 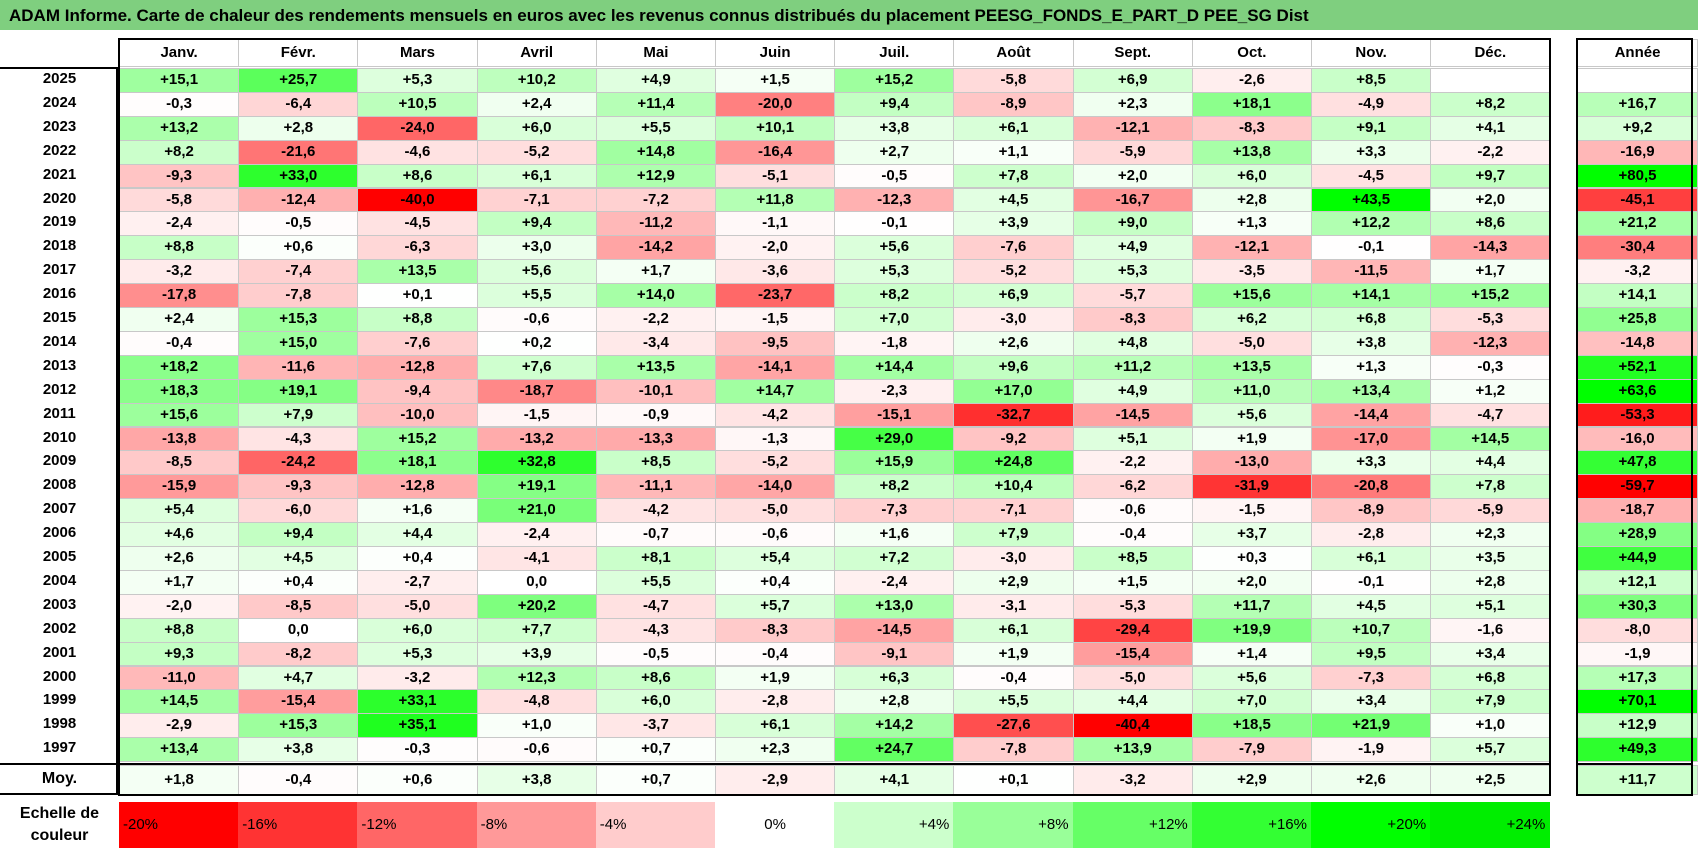 What do you see at coordinates (1013, 534) in the screenshot?
I see `heatmap-cell: +7,9` at bounding box center [1013, 534].